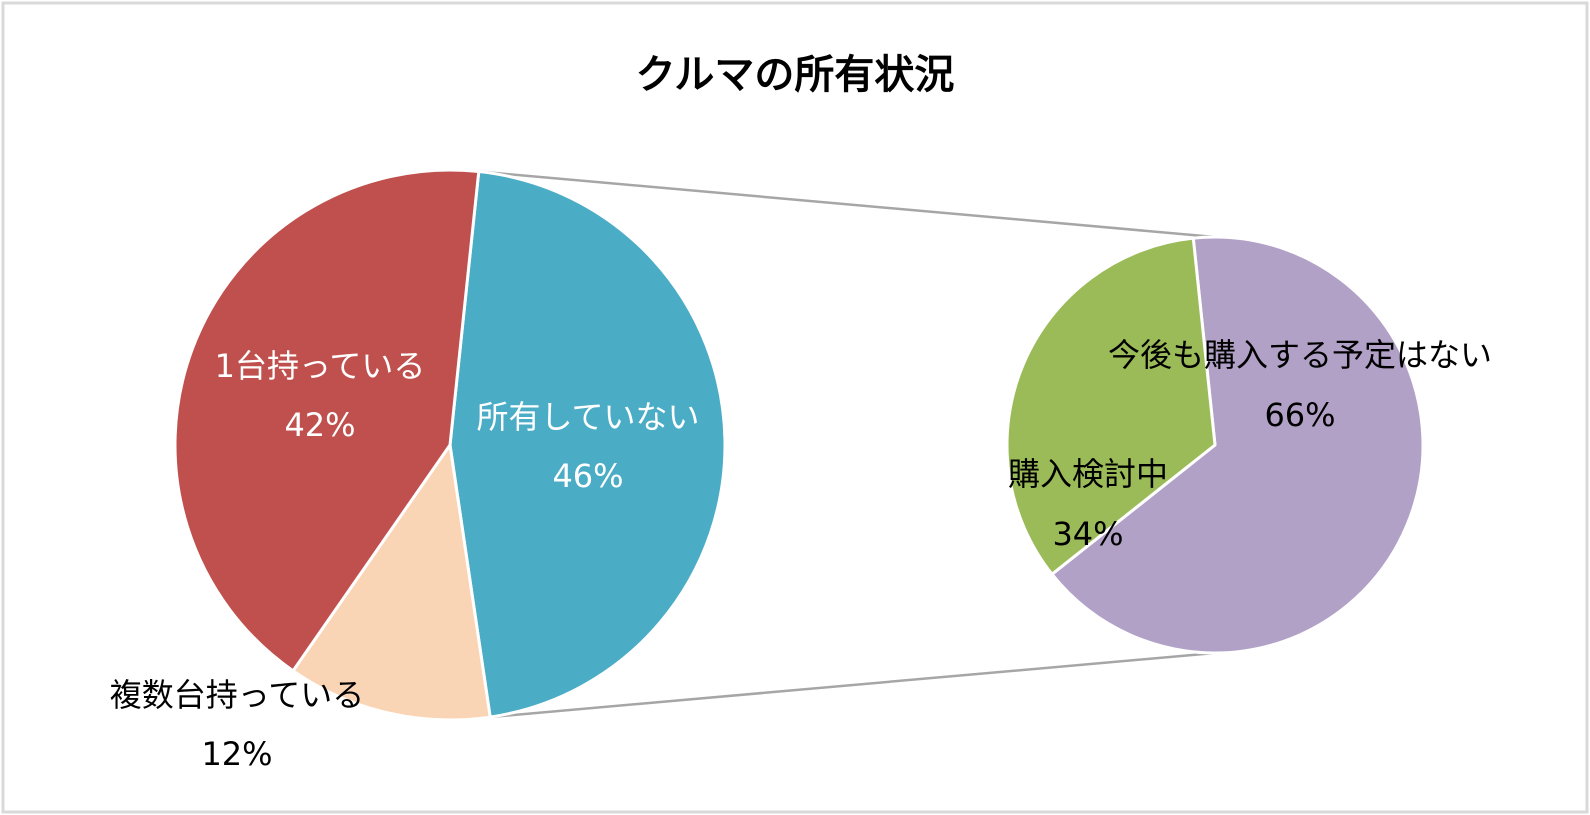  What do you see at coordinates (319, 425) in the screenshot?
I see `primary-slice-2-value-label: 42%` at bounding box center [319, 425].